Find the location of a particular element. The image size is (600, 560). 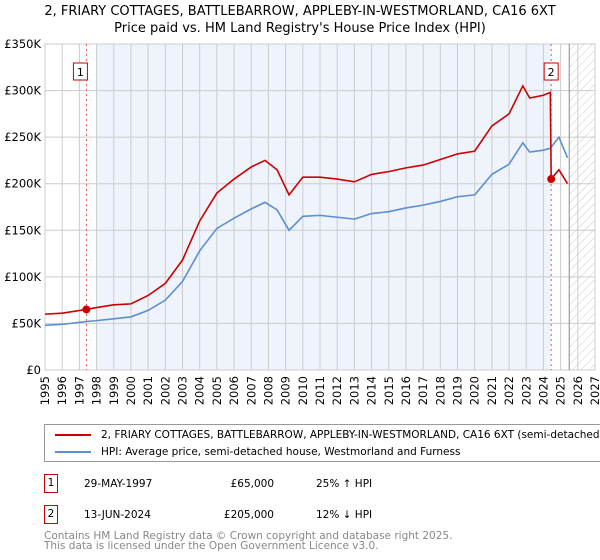

y-tick-label: £300K is located at coordinates (22, 91).